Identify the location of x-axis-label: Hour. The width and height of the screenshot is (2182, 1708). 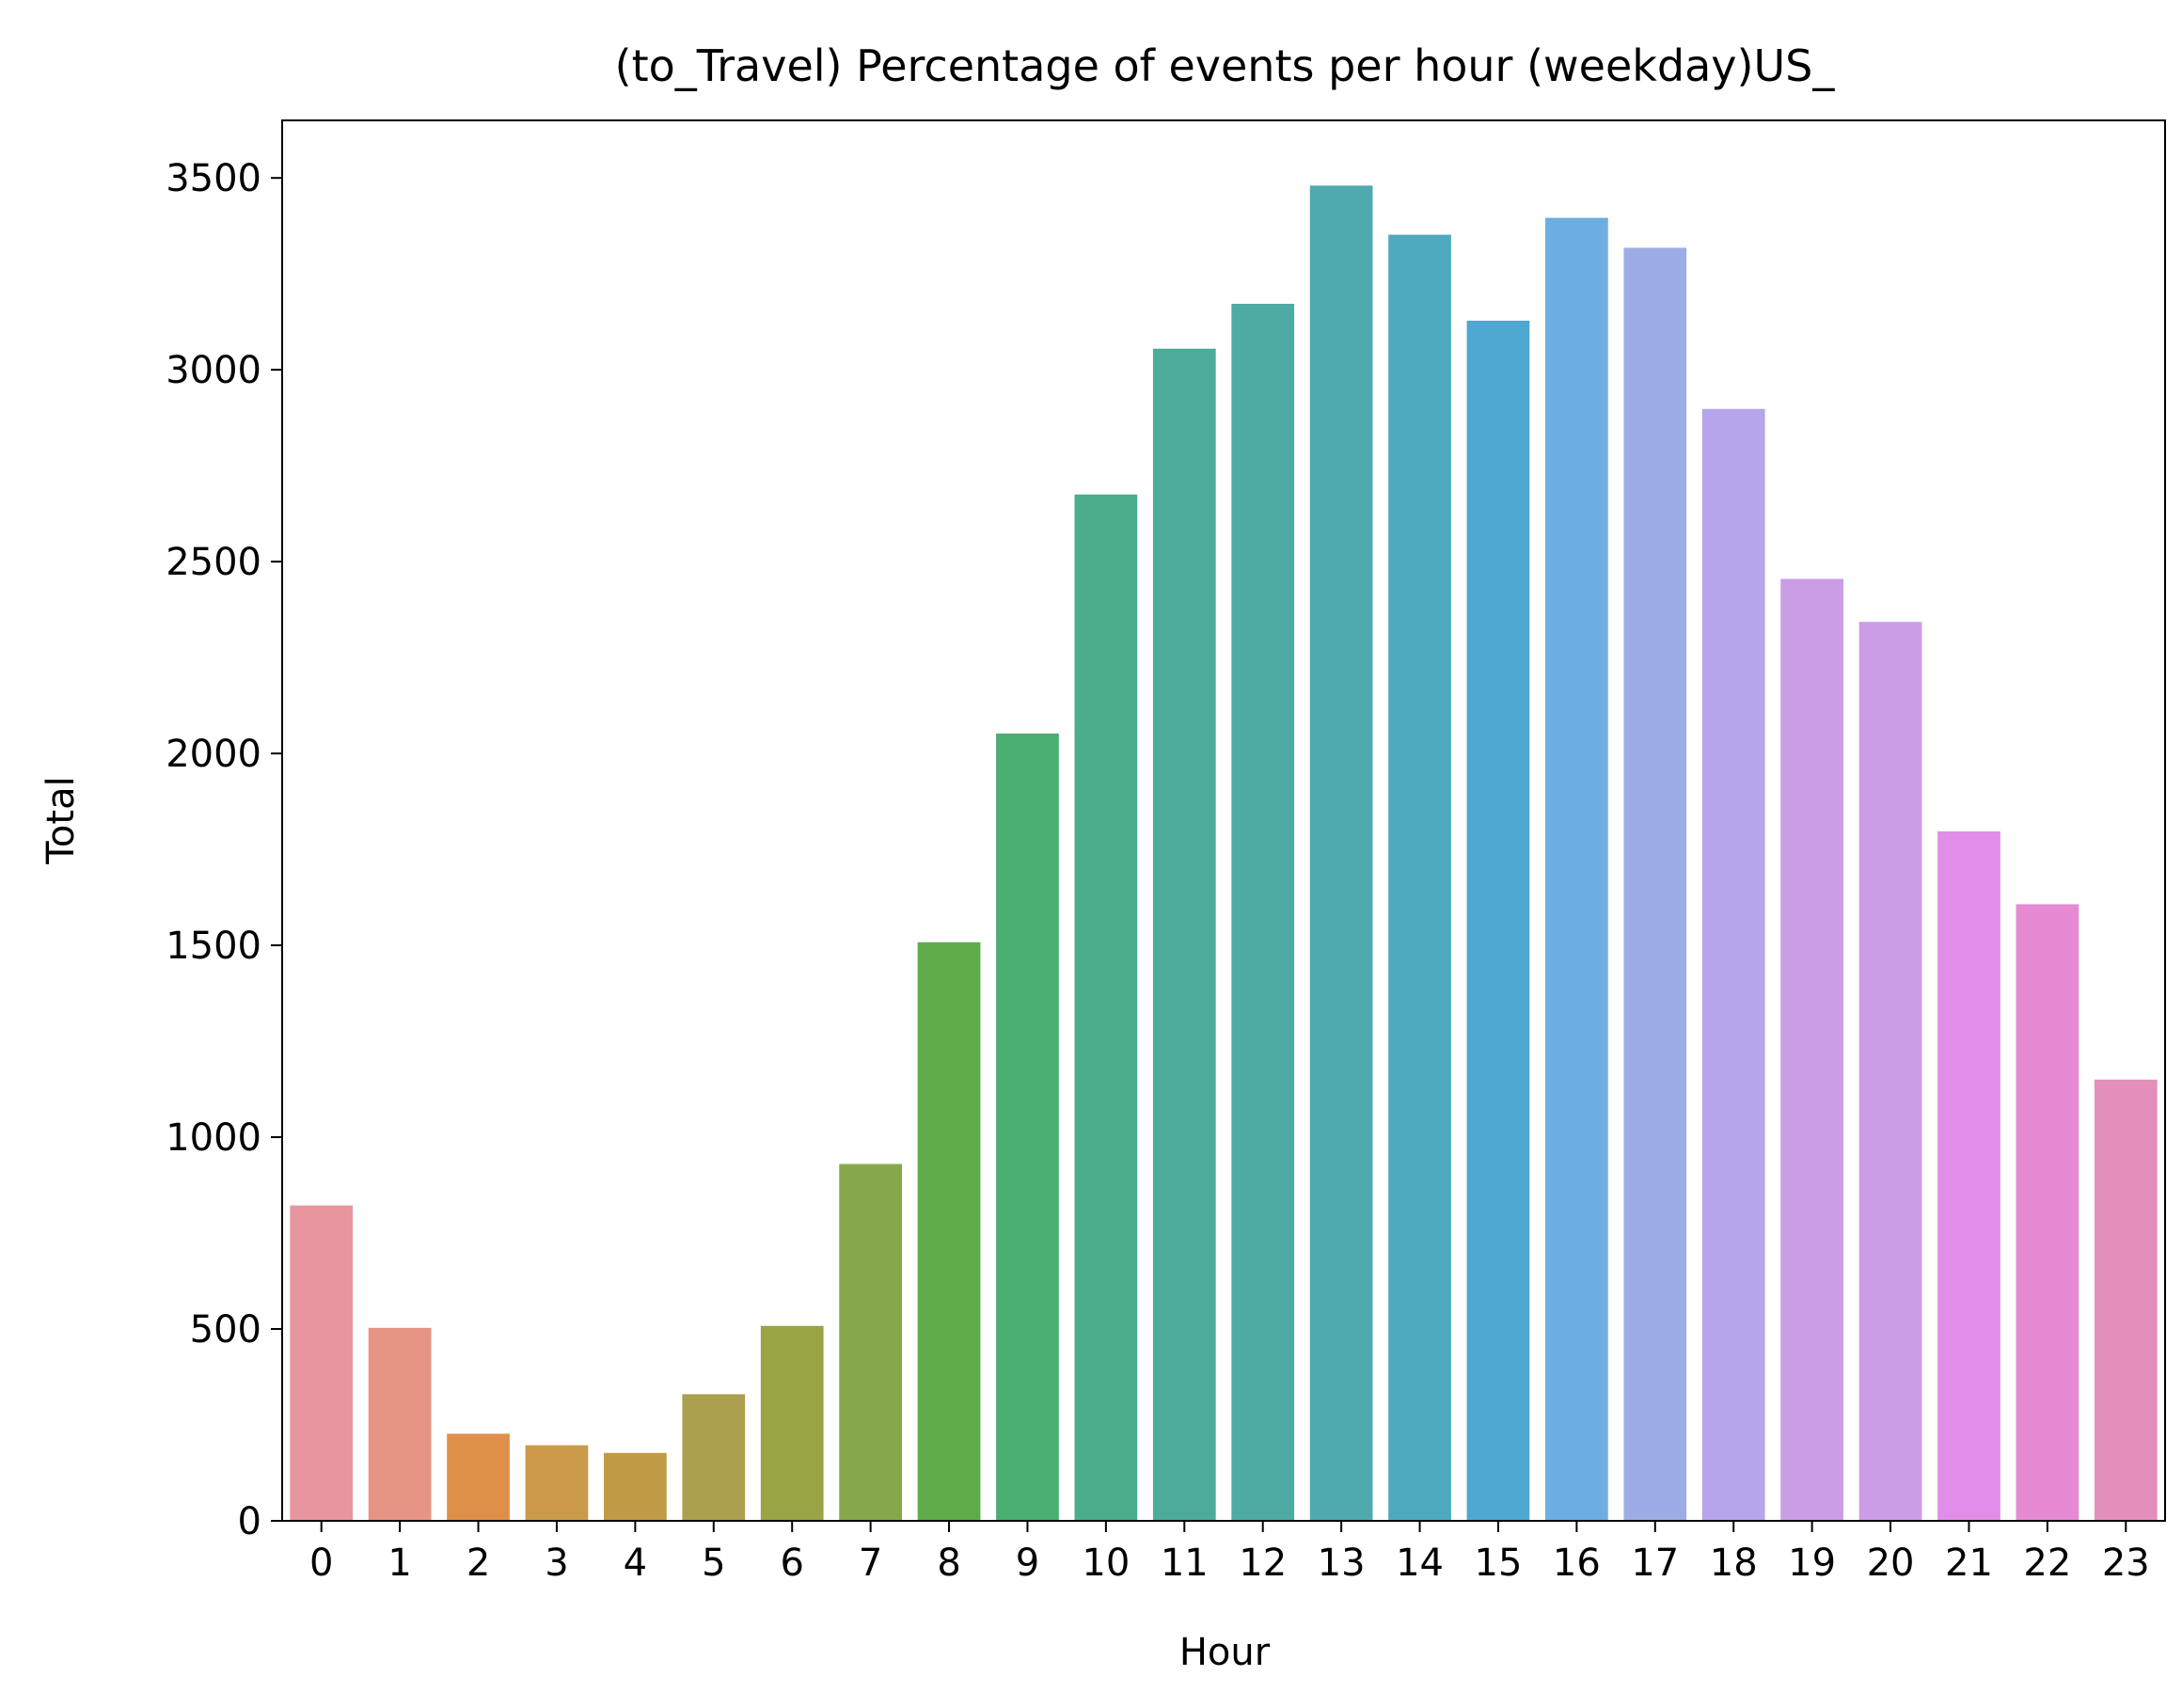
(1225, 1652).